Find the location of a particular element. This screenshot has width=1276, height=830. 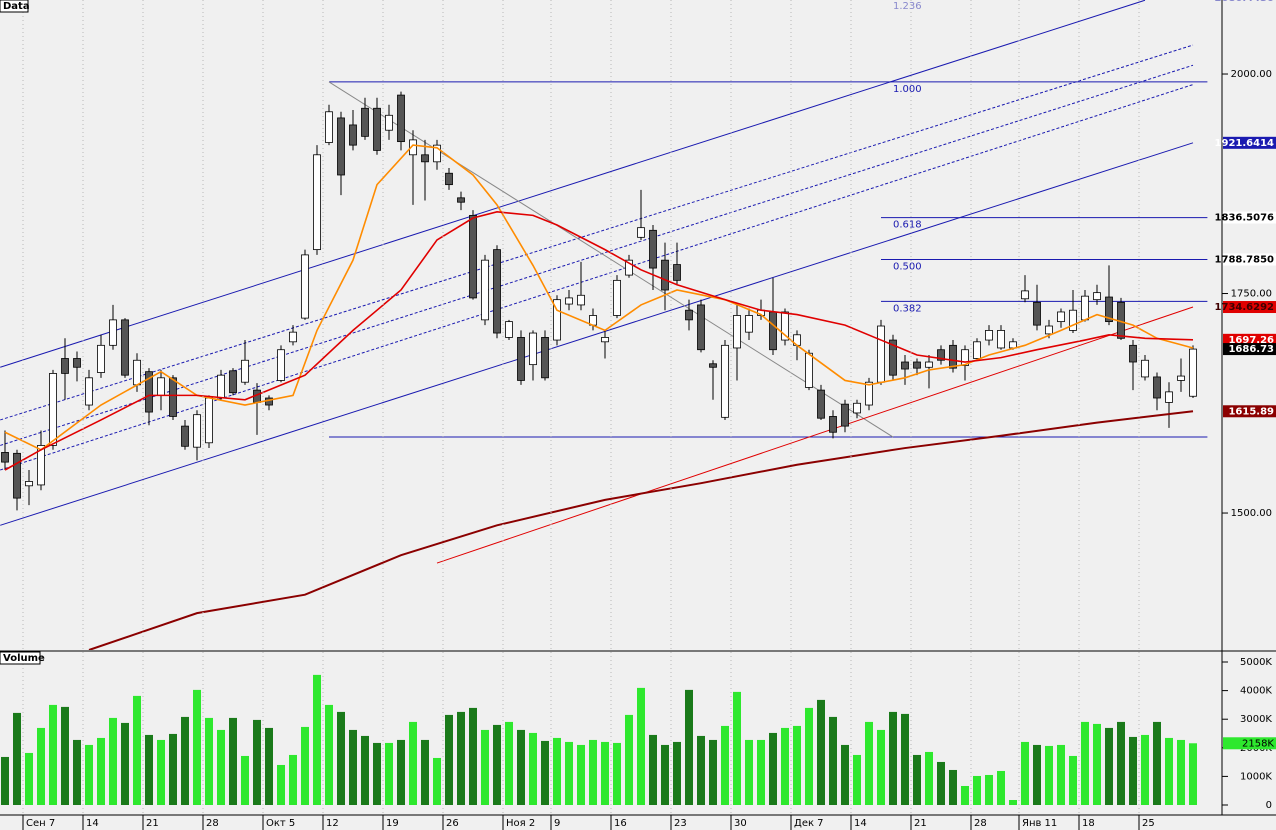

x-tick-label: Янв 11 is located at coordinates (1039, 823).